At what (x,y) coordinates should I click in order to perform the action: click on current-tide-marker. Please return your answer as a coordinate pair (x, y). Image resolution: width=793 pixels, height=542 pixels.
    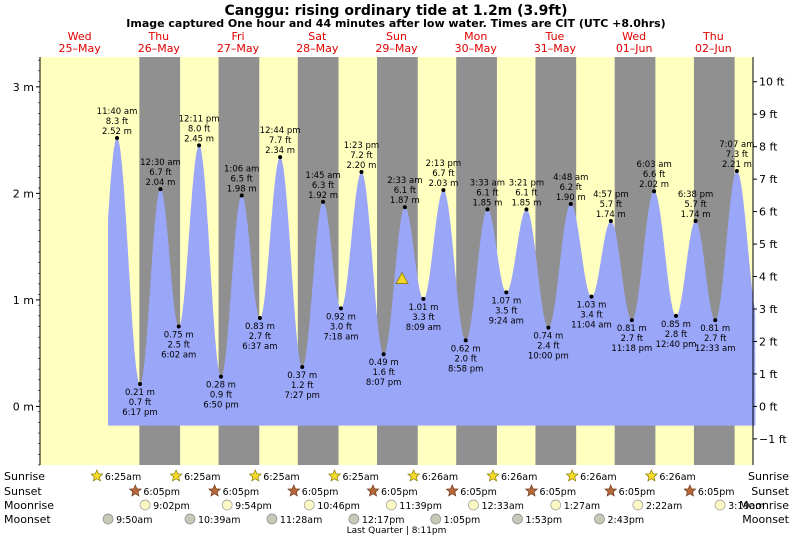
    Looking at the image, I should click on (402, 277).